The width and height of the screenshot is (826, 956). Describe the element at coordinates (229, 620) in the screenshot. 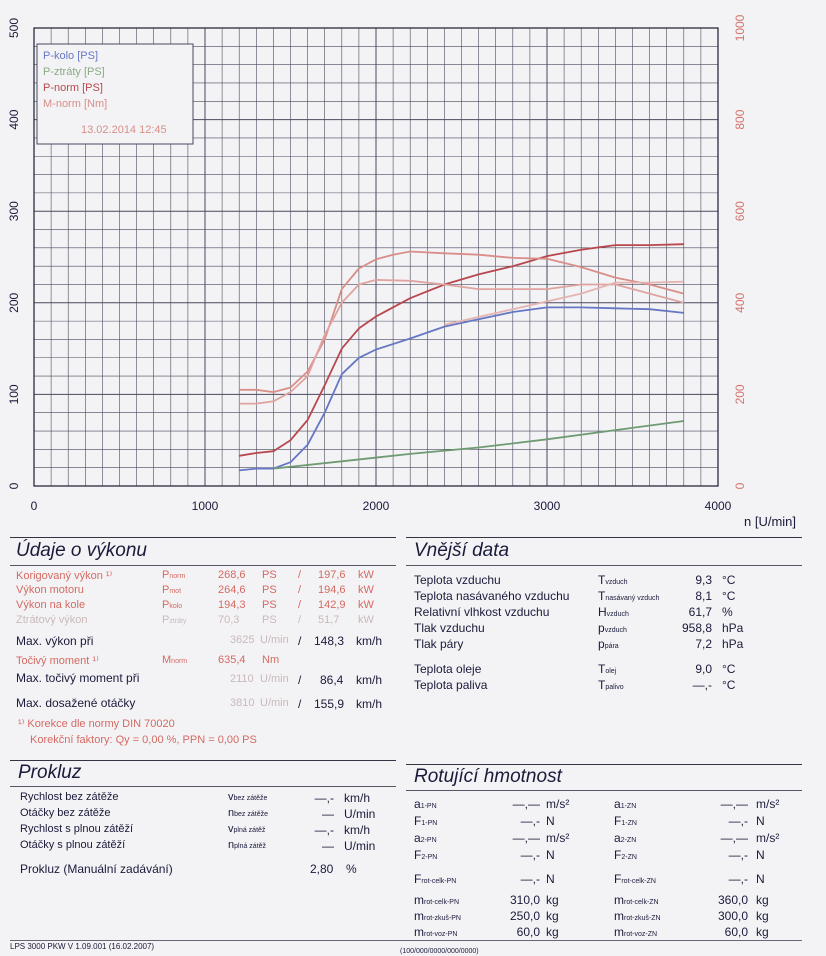

I see `perf-row-value-ps: 70,3` at that location.